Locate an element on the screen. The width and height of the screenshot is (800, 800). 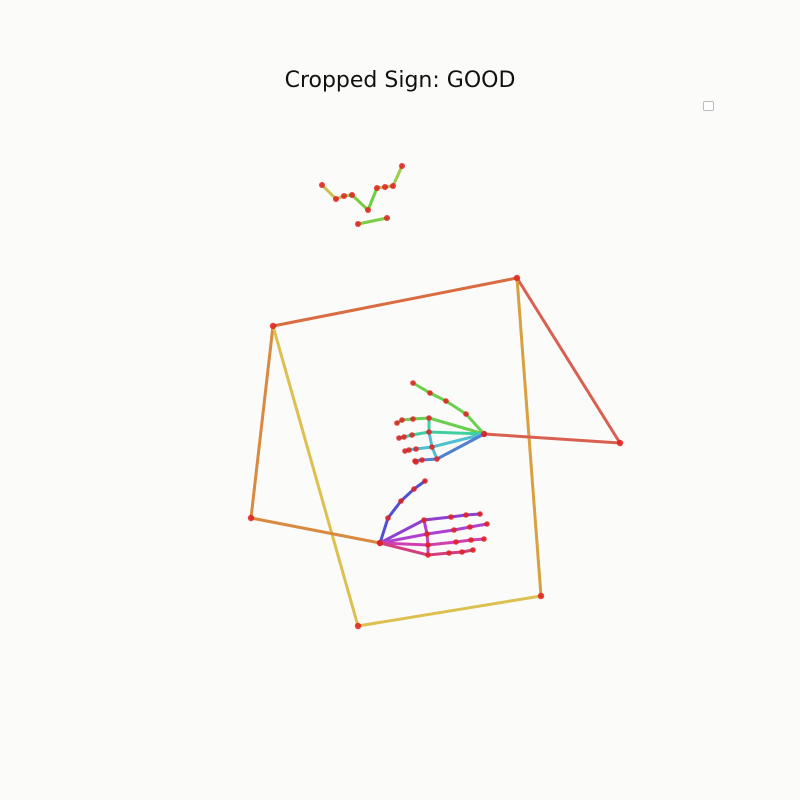
page-title: Cropped Sign: GOOD is located at coordinates (400, 80).